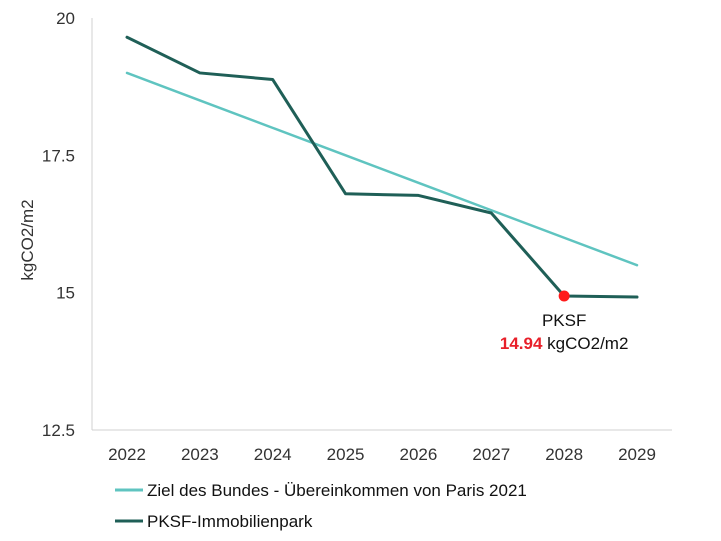 The image size is (721, 541). What do you see at coordinates (564, 296) in the screenshot?
I see `highlight-point-marker` at bounding box center [564, 296].